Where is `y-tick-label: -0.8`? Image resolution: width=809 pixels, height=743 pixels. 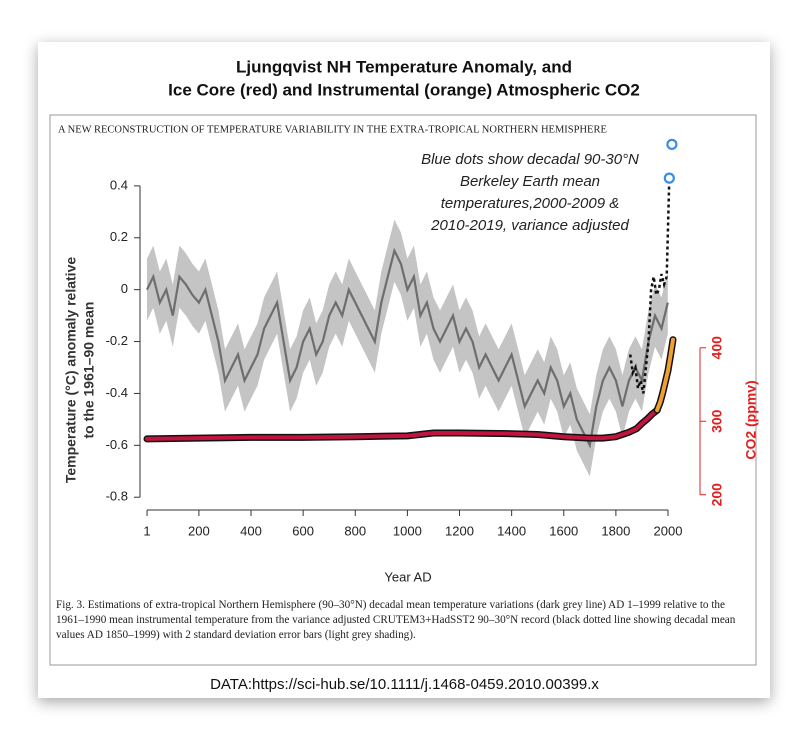 y-tick-label: -0.8 is located at coordinates (117, 496).